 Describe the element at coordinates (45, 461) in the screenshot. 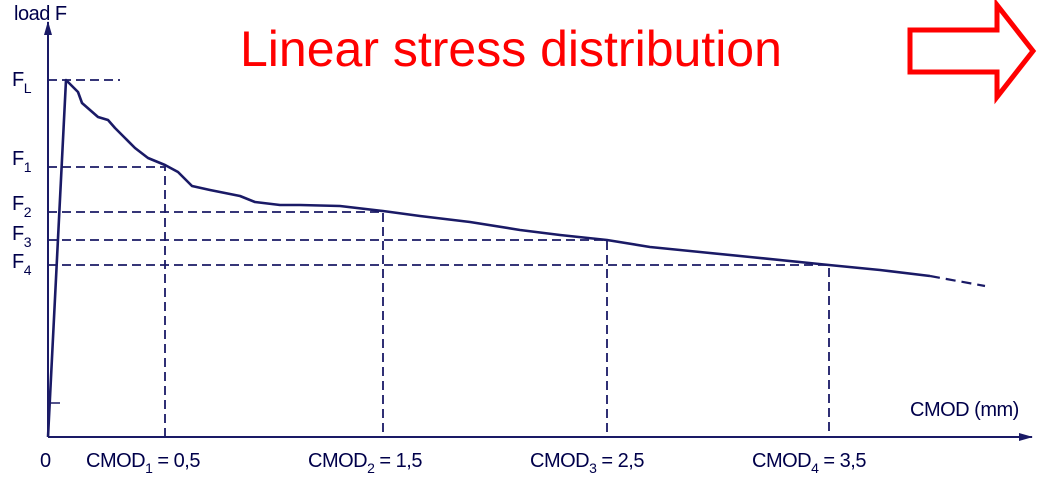

I see `origin-label: 0` at that location.